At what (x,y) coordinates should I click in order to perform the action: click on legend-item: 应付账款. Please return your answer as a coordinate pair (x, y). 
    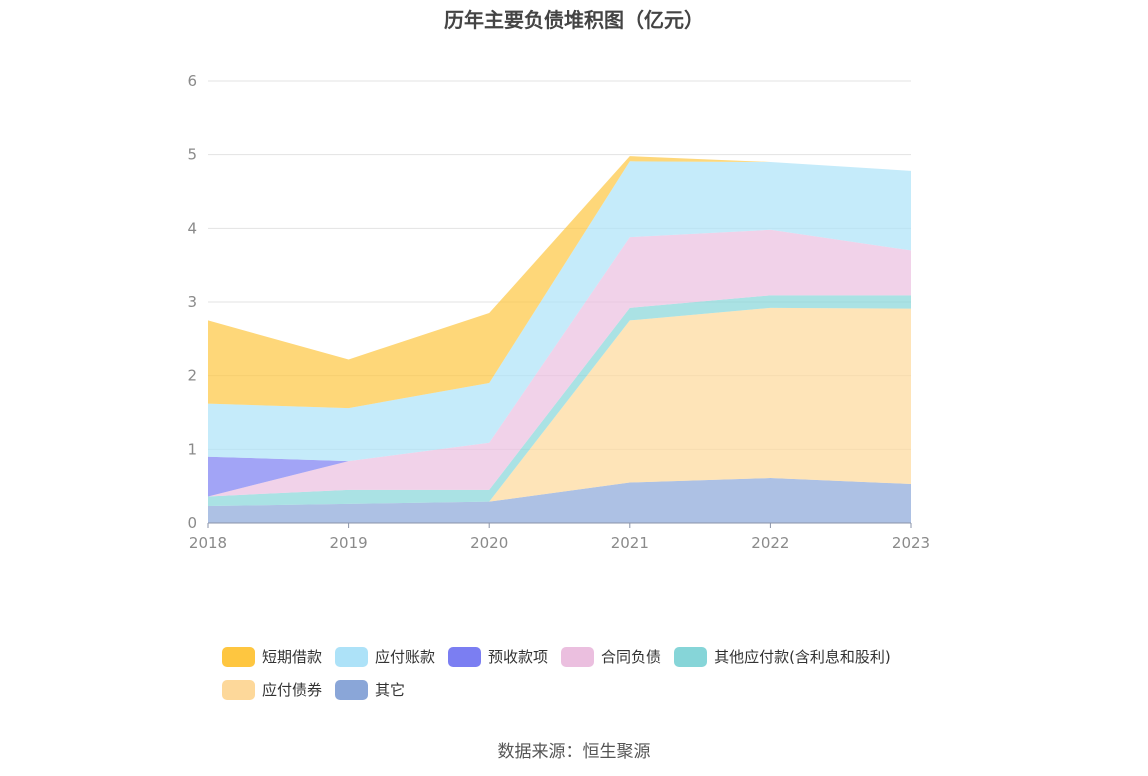
    Looking at the image, I should click on (385, 656).